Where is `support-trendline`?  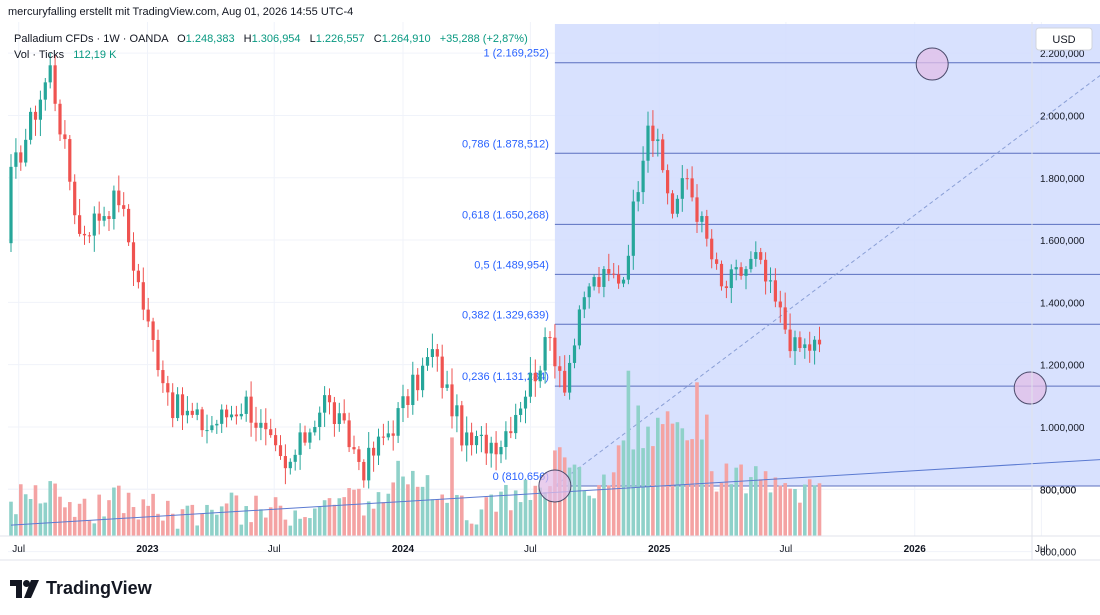 support-trendline is located at coordinates (555, 492).